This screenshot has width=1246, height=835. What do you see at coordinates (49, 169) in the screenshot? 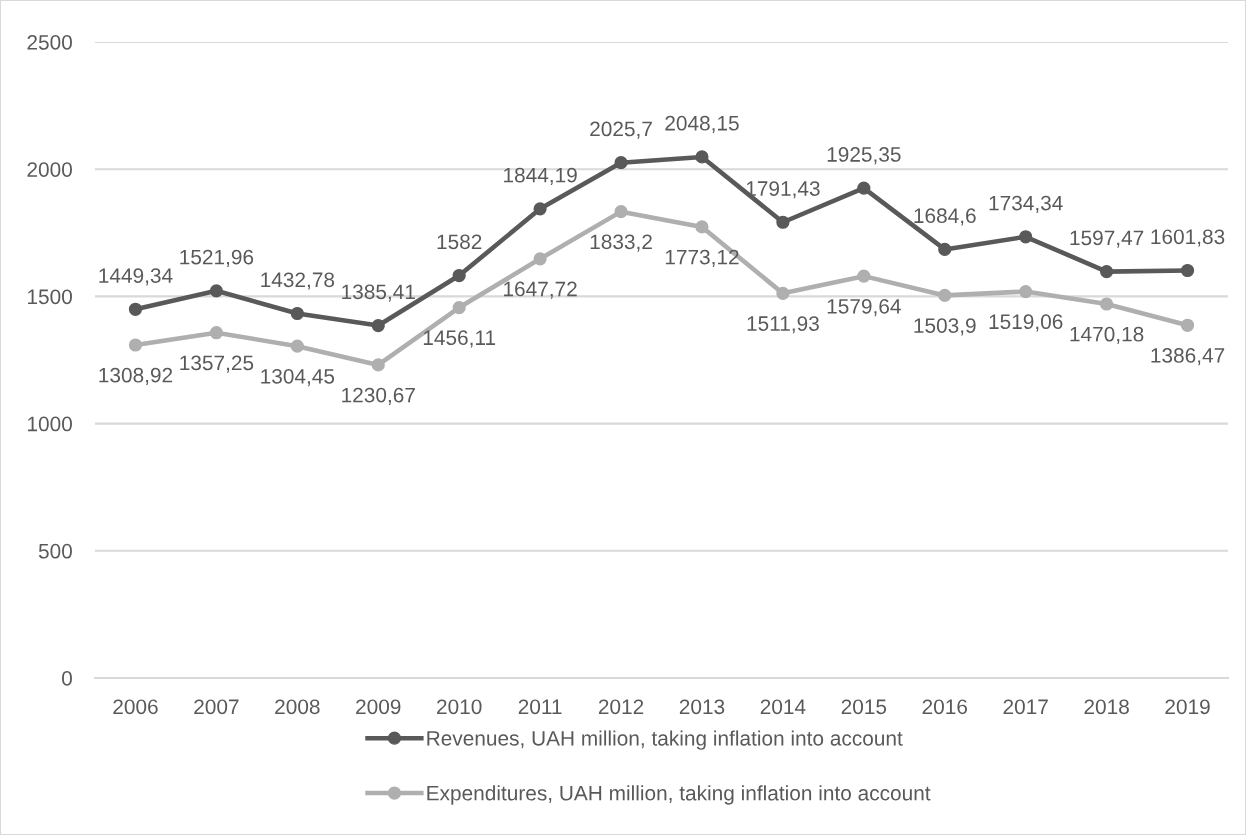
I see `y-tick-label: 2000` at bounding box center [49, 169].